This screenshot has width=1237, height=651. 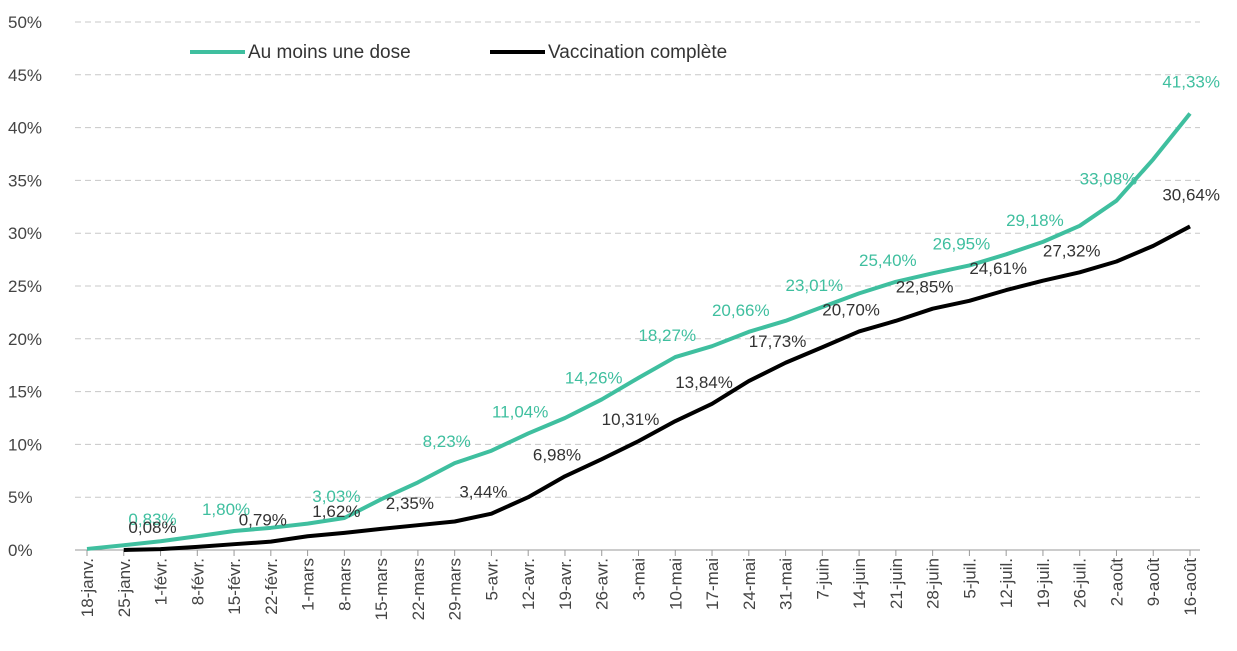 What do you see at coordinates (25, 22) in the screenshot?
I see `y-tick-label: 50%` at bounding box center [25, 22].